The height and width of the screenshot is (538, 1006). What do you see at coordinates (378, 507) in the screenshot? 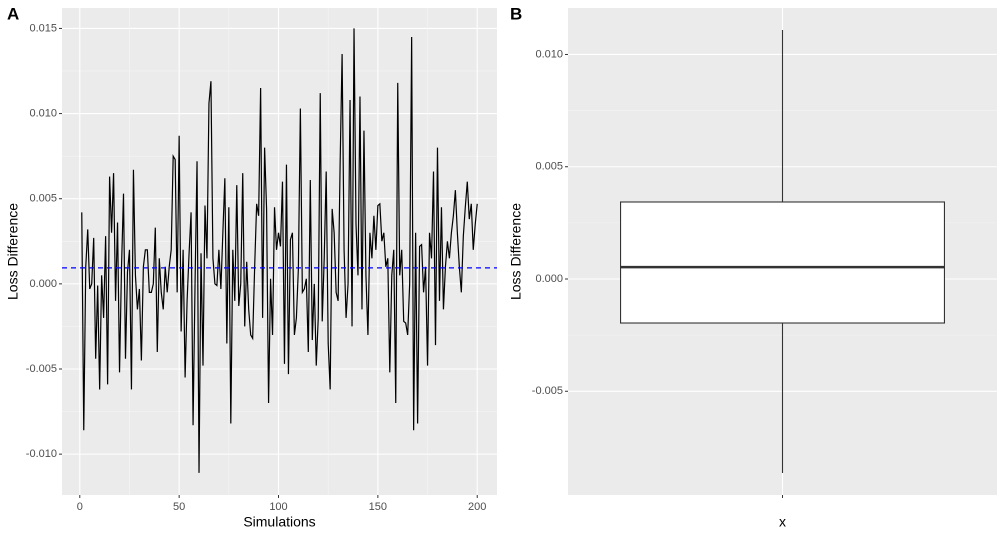
I see `x-tick-label: 150` at bounding box center [378, 507].